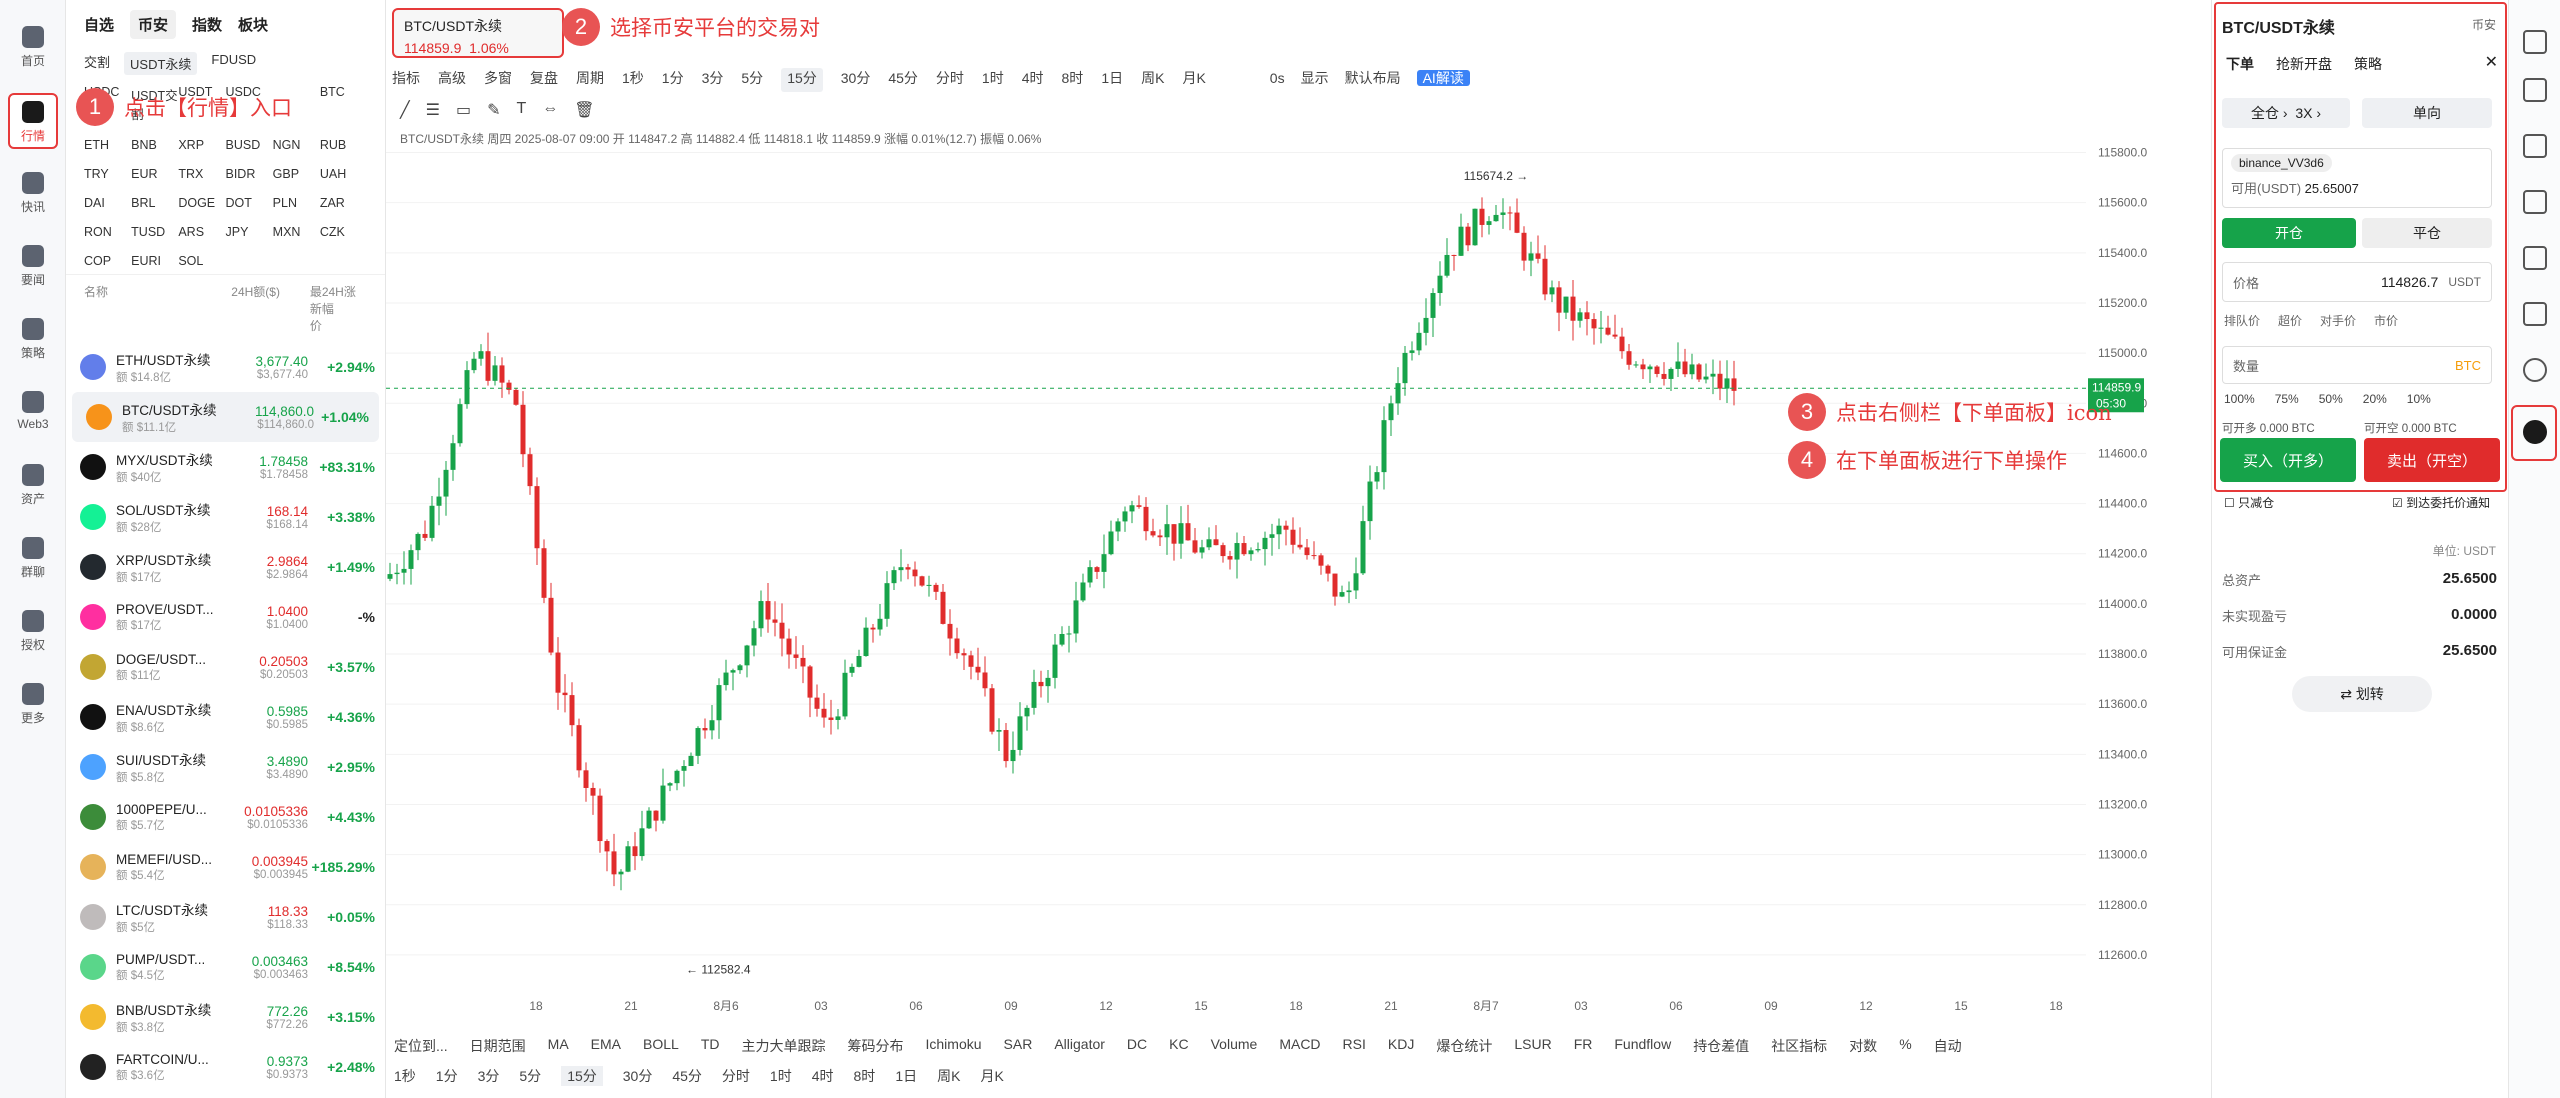  What do you see at coordinates (783, 1046) in the screenshot?
I see `indicator-item: 主力大单跟踪` at bounding box center [783, 1046].